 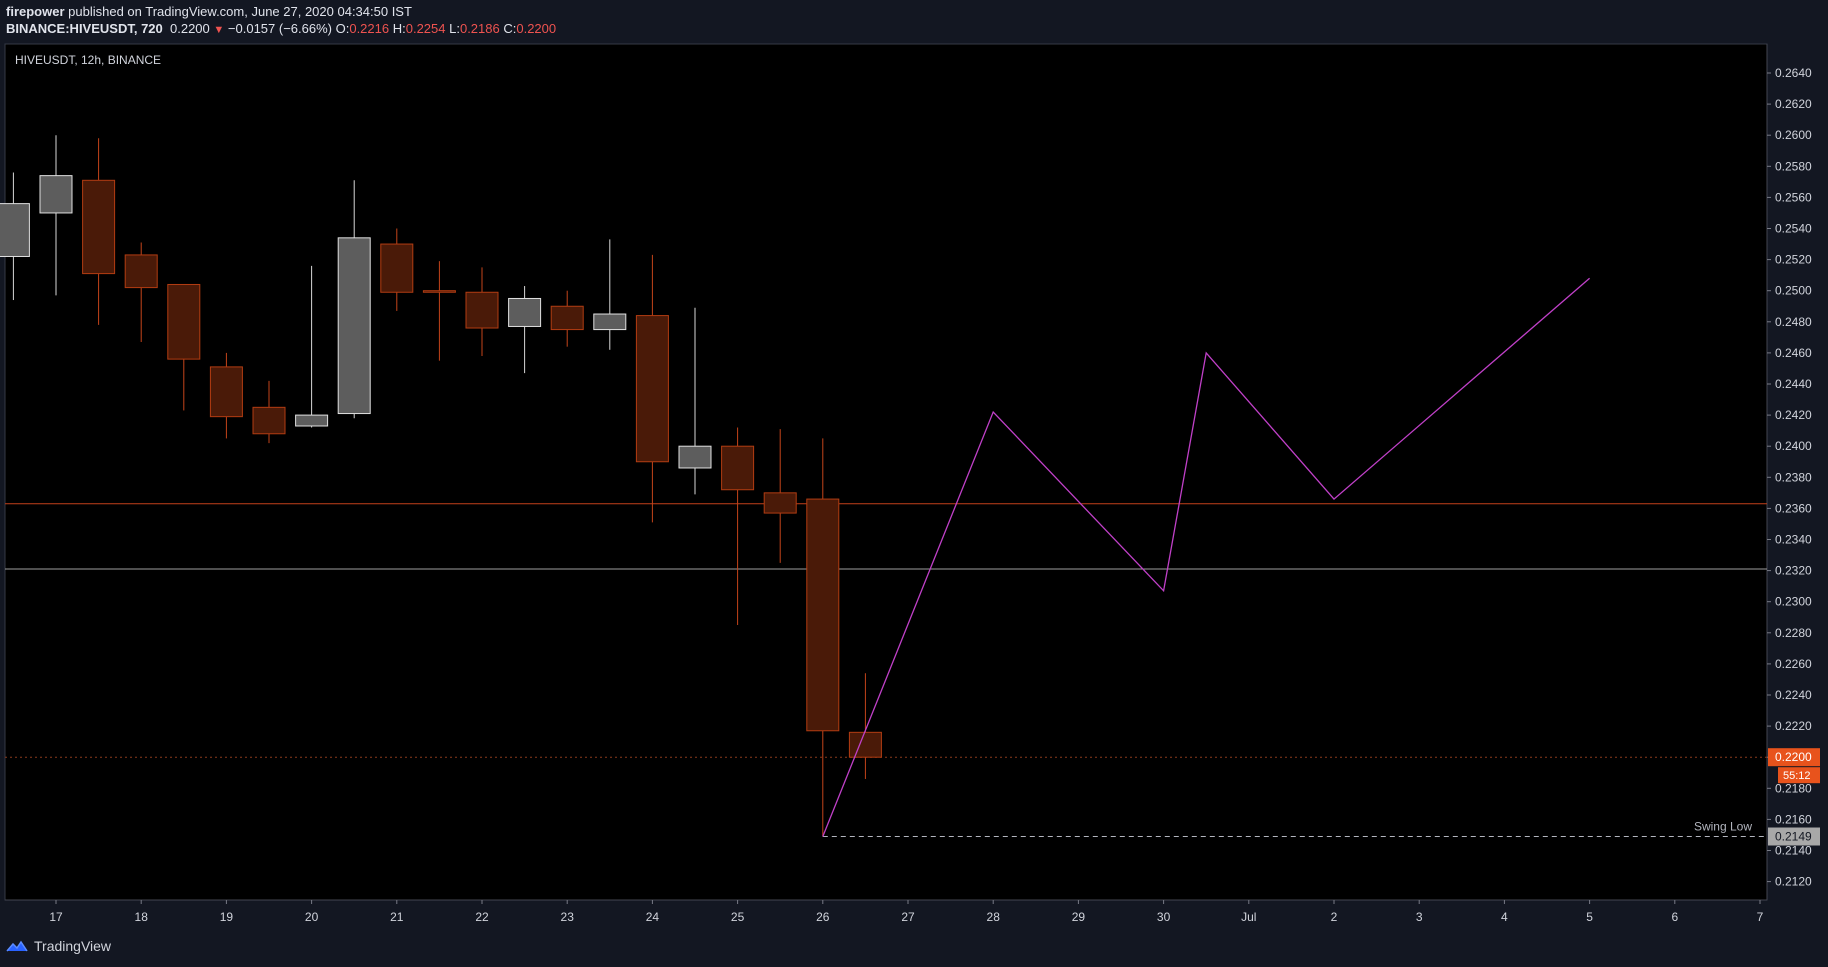 I want to click on x-axis-tick-label: 17, so click(x=56, y=917).